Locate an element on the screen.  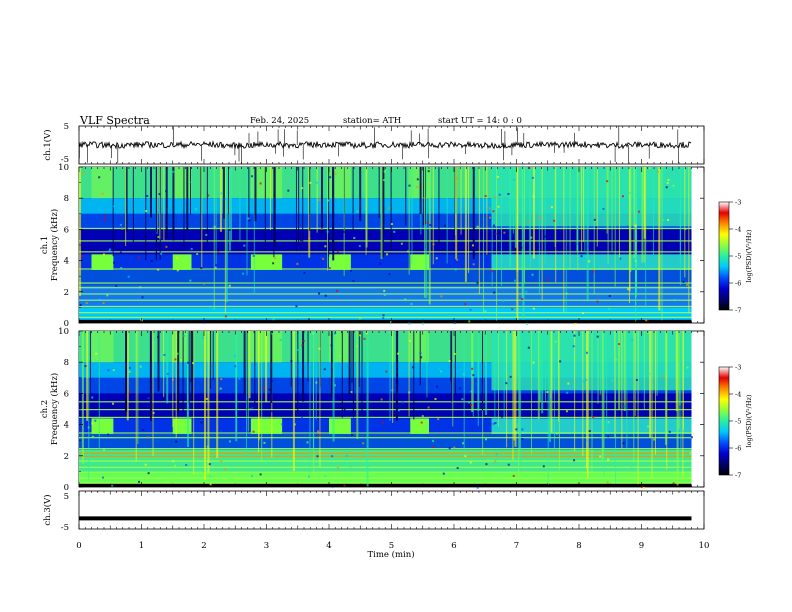
colorbar-tick-label: -3 is located at coordinates (738, 203).